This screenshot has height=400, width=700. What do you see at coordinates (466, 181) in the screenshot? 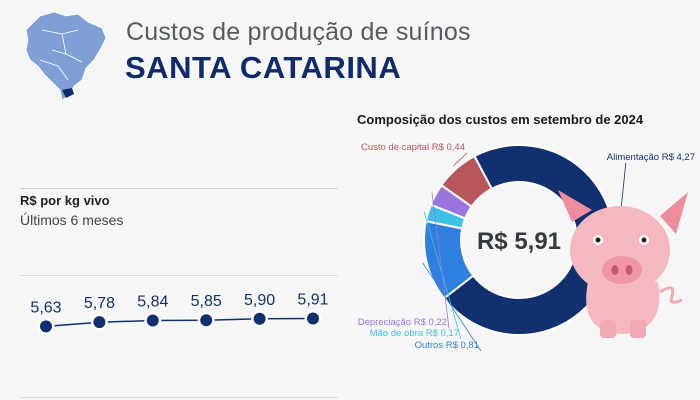
I see `donut-slice` at bounding box center [466, 181].